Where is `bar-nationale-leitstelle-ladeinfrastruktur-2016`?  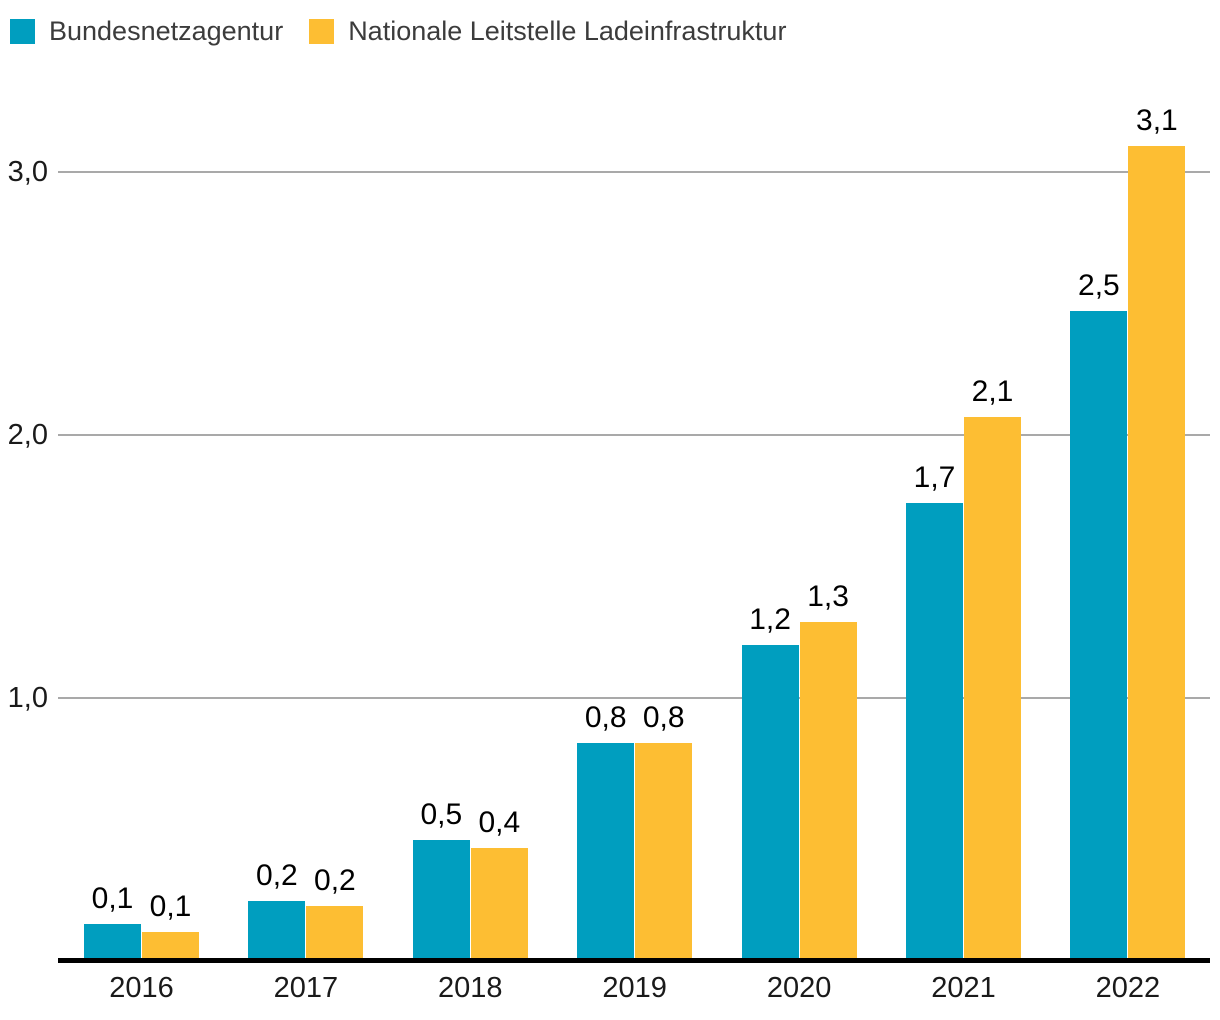 bar-nationale-leitstelle-ladeinfrastruktur-2016 is located at coordinates (170, 945).